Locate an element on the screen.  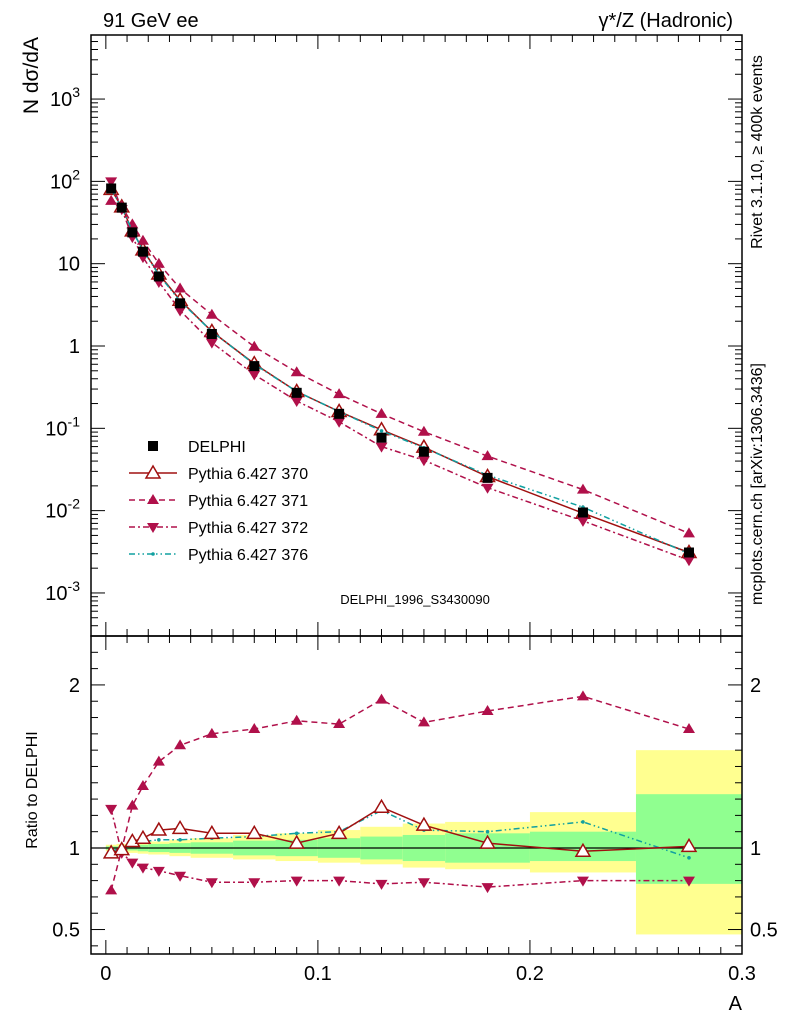
main-ylabel: N dσ/dA is located at coordinates (31, 75).